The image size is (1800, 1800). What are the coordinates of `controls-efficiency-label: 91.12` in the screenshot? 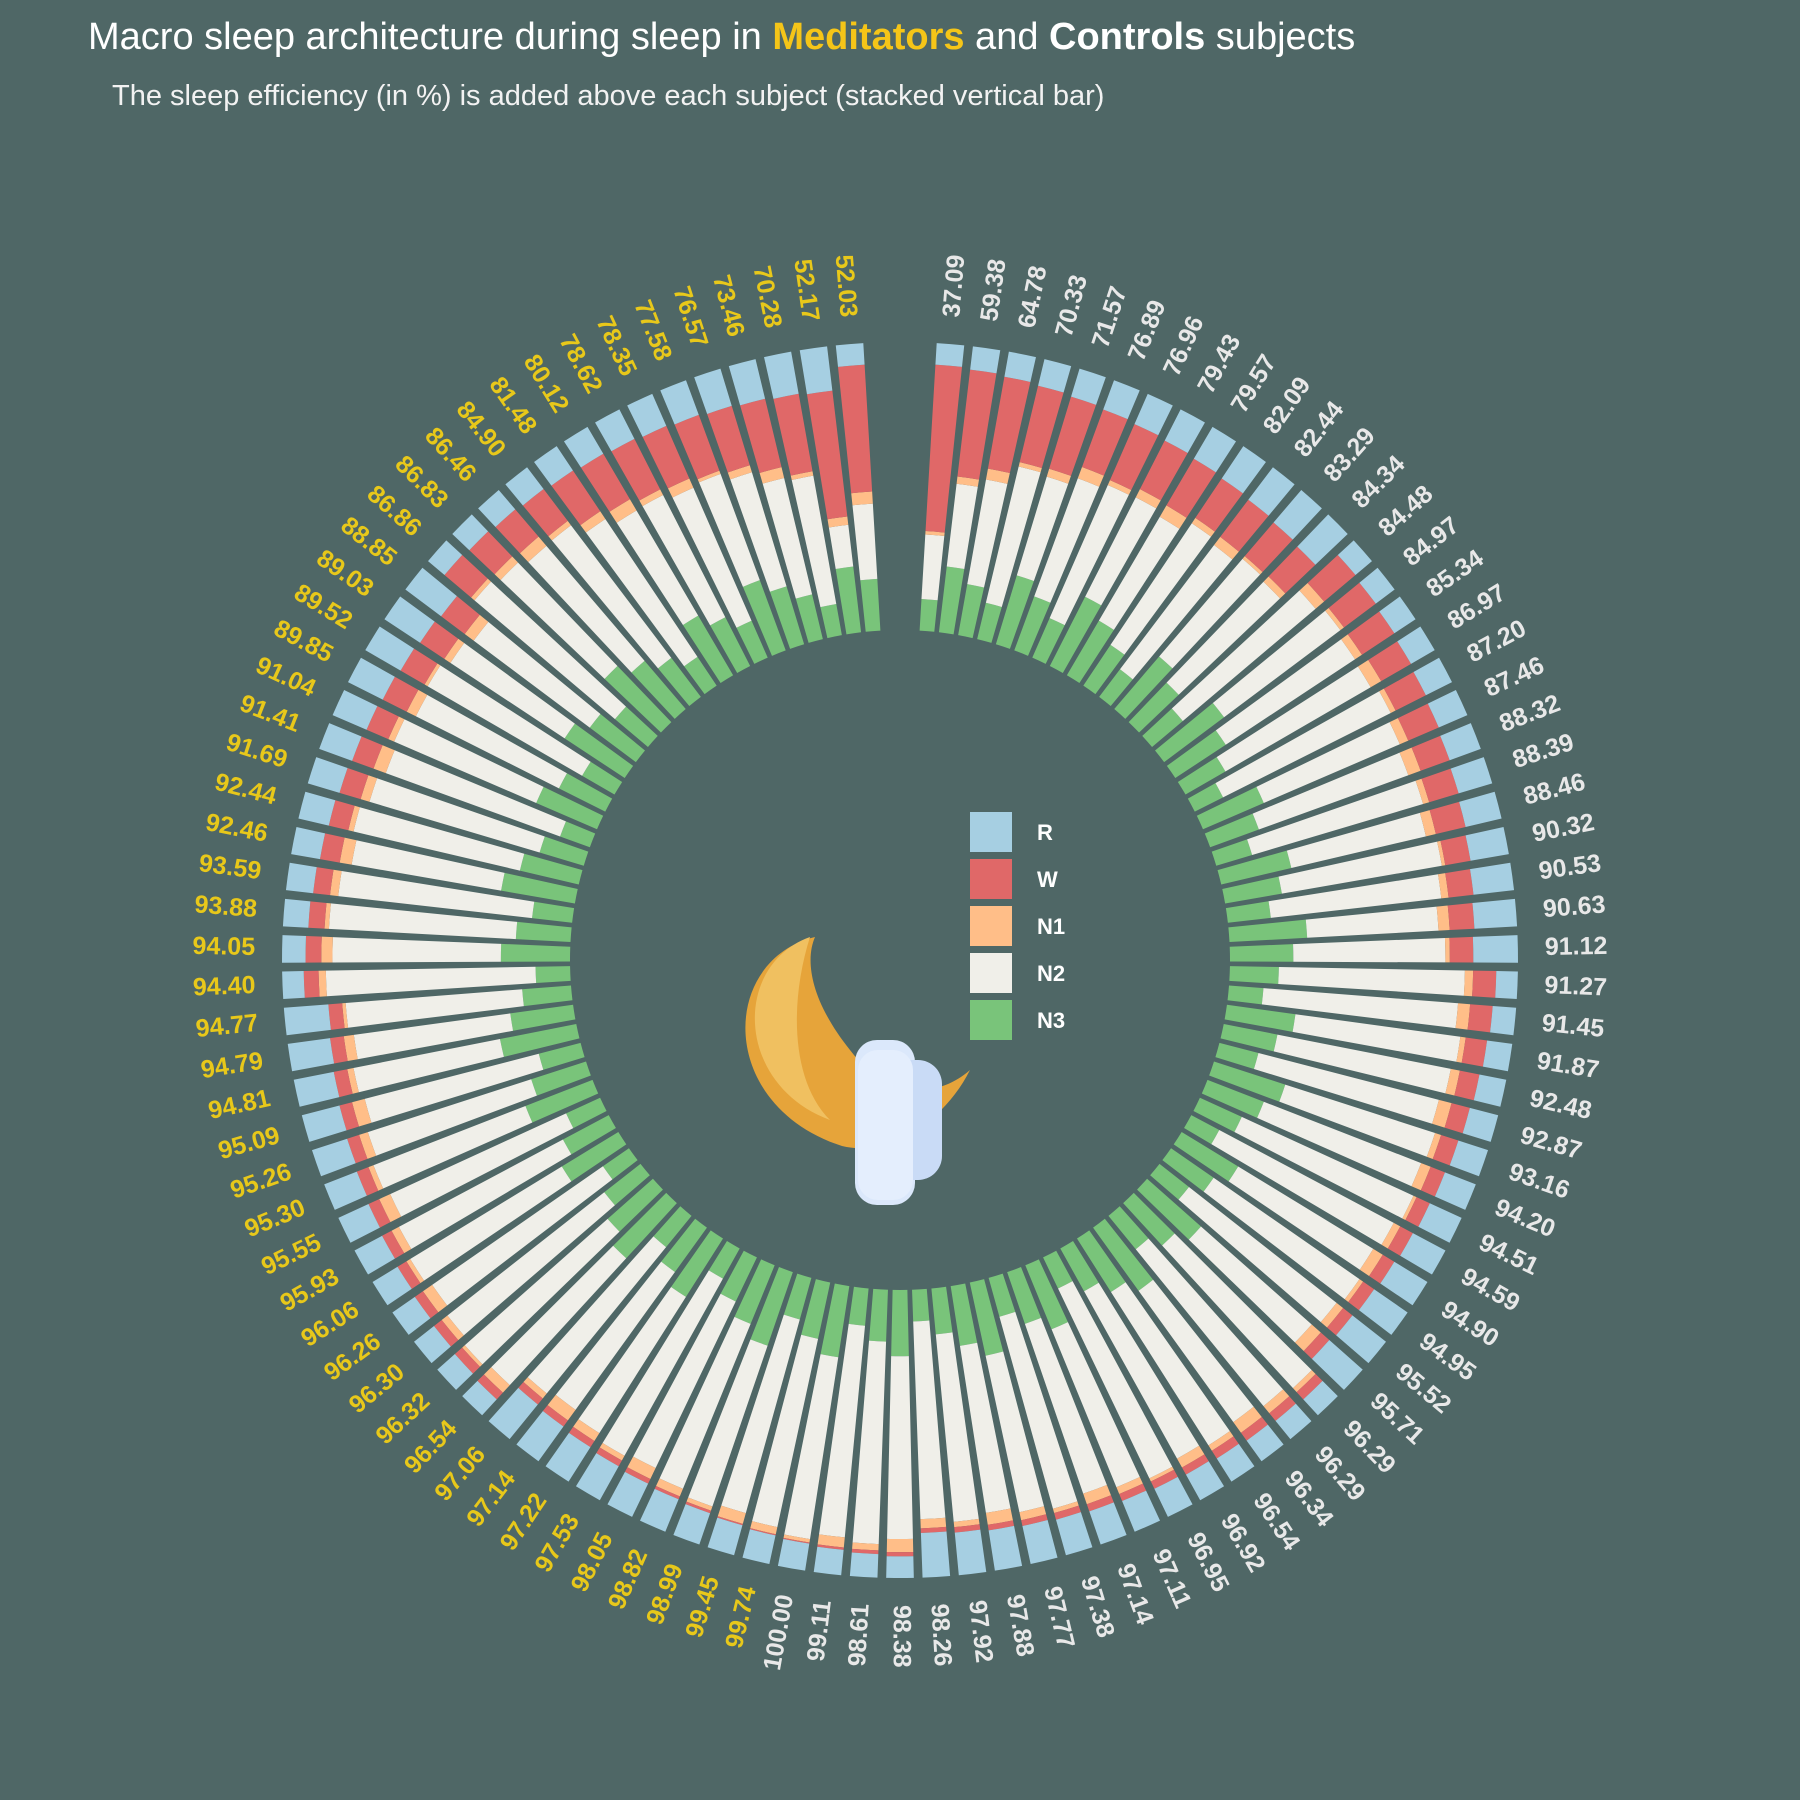 It's located at (1576, 946).